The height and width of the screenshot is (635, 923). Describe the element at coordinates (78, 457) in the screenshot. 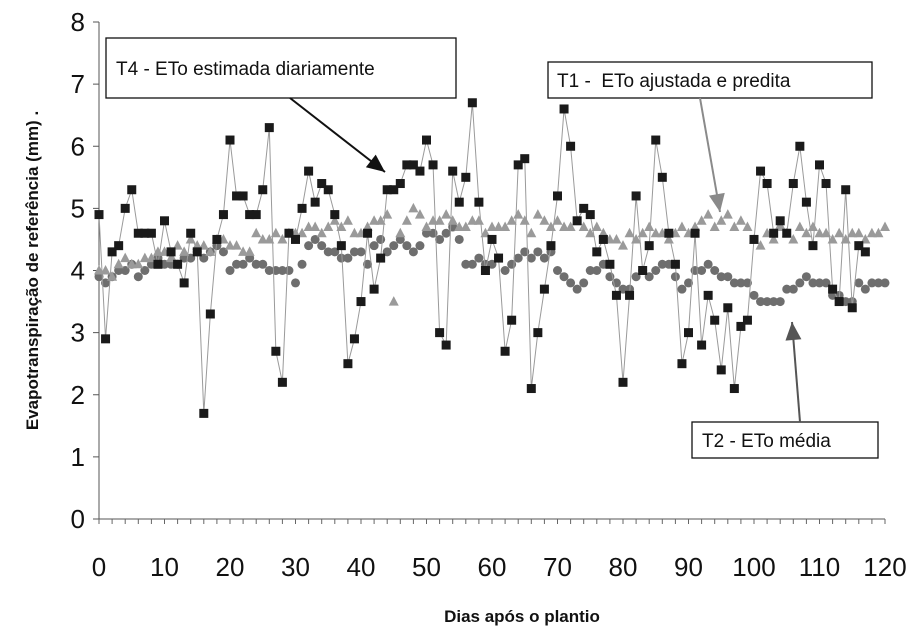

I see `y-tick-label: 1` at that location.